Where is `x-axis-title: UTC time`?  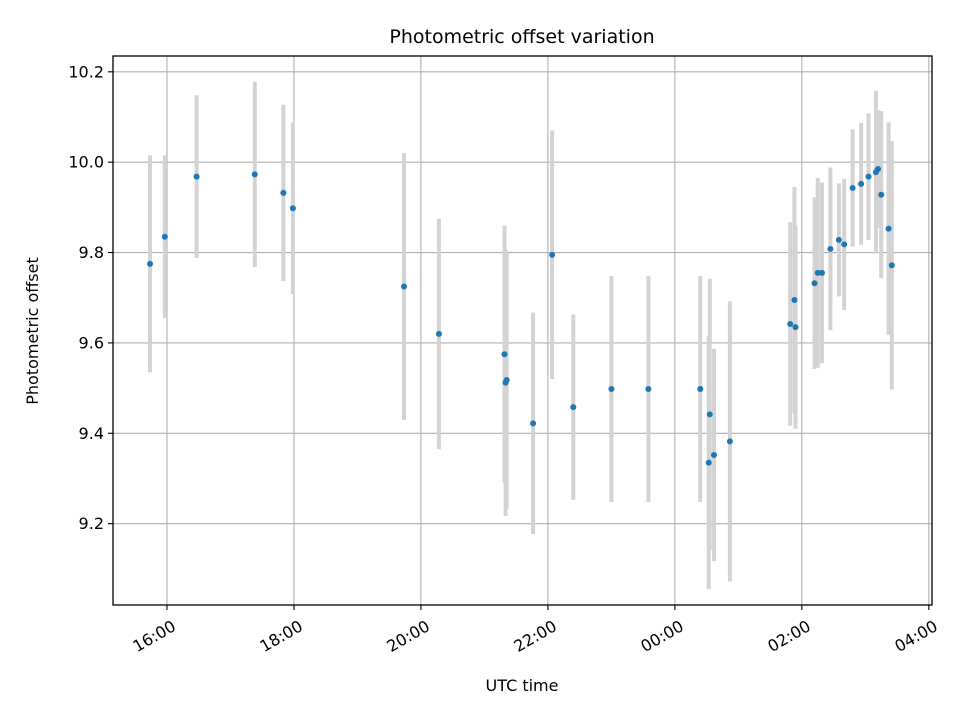 x-axis-title: UTC time is located at coordinates (522, 685).